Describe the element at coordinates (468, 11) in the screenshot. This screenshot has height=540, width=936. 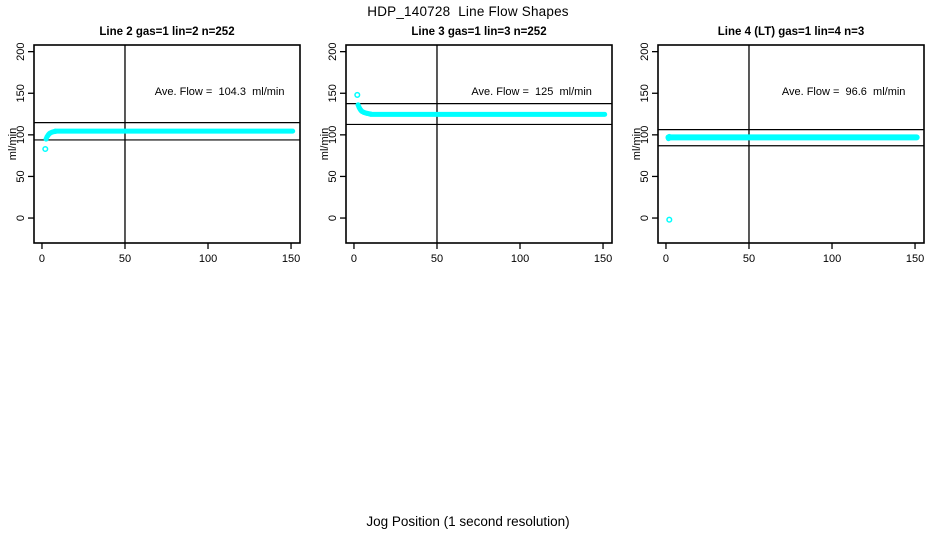
I see `figure-title: HDP_140728 Line Flow Shapes` at that location.